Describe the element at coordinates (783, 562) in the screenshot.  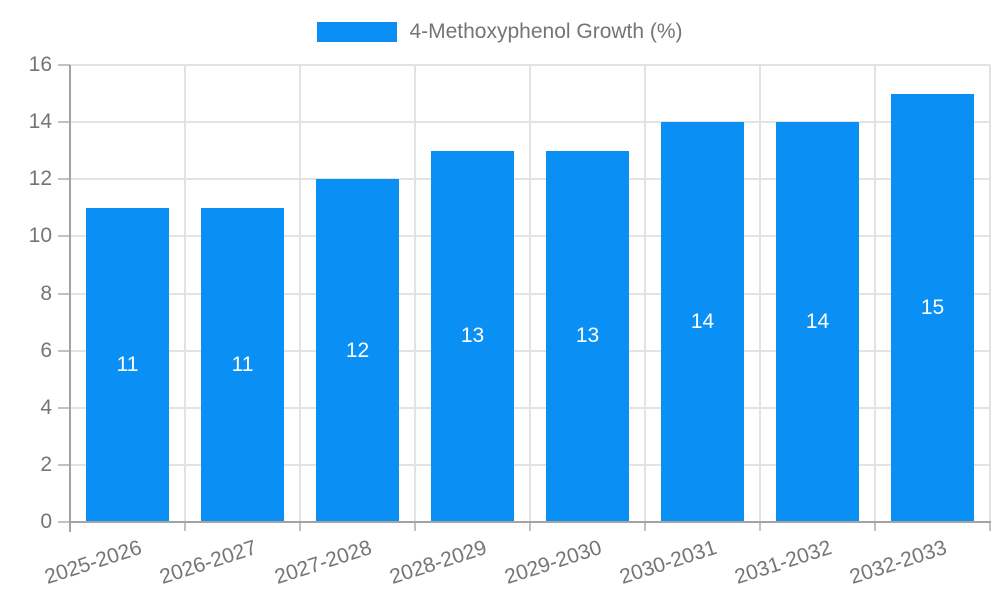
I see `x-axis-tick-label: 2031-2032` at that location.